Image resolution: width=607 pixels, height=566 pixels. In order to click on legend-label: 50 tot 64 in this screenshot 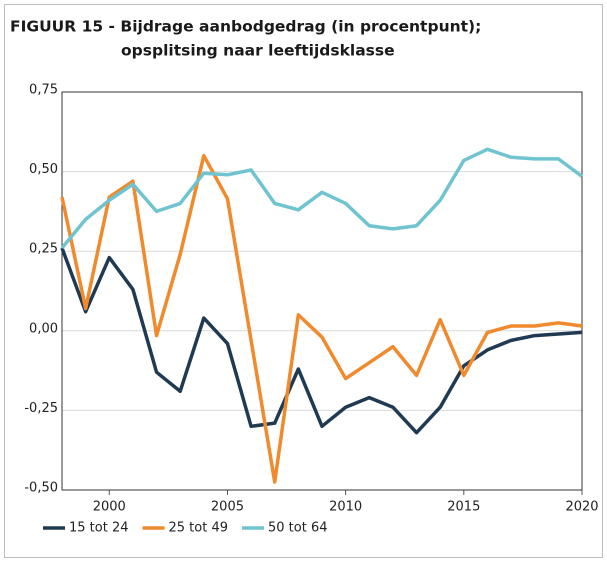, I will do `click(298, 528)`.